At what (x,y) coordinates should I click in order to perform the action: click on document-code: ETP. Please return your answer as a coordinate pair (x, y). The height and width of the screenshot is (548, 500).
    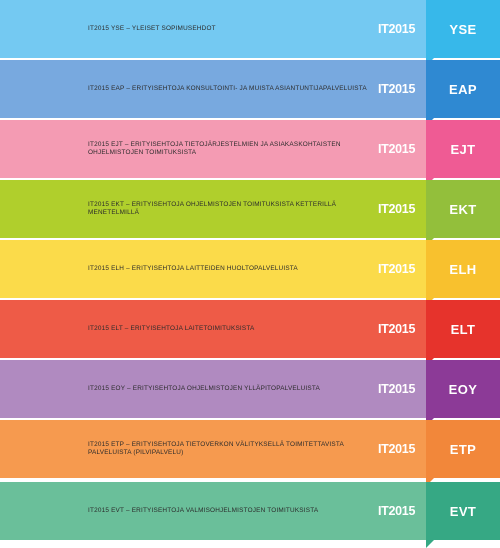
    Looking at the image, I should click on (463, 449).